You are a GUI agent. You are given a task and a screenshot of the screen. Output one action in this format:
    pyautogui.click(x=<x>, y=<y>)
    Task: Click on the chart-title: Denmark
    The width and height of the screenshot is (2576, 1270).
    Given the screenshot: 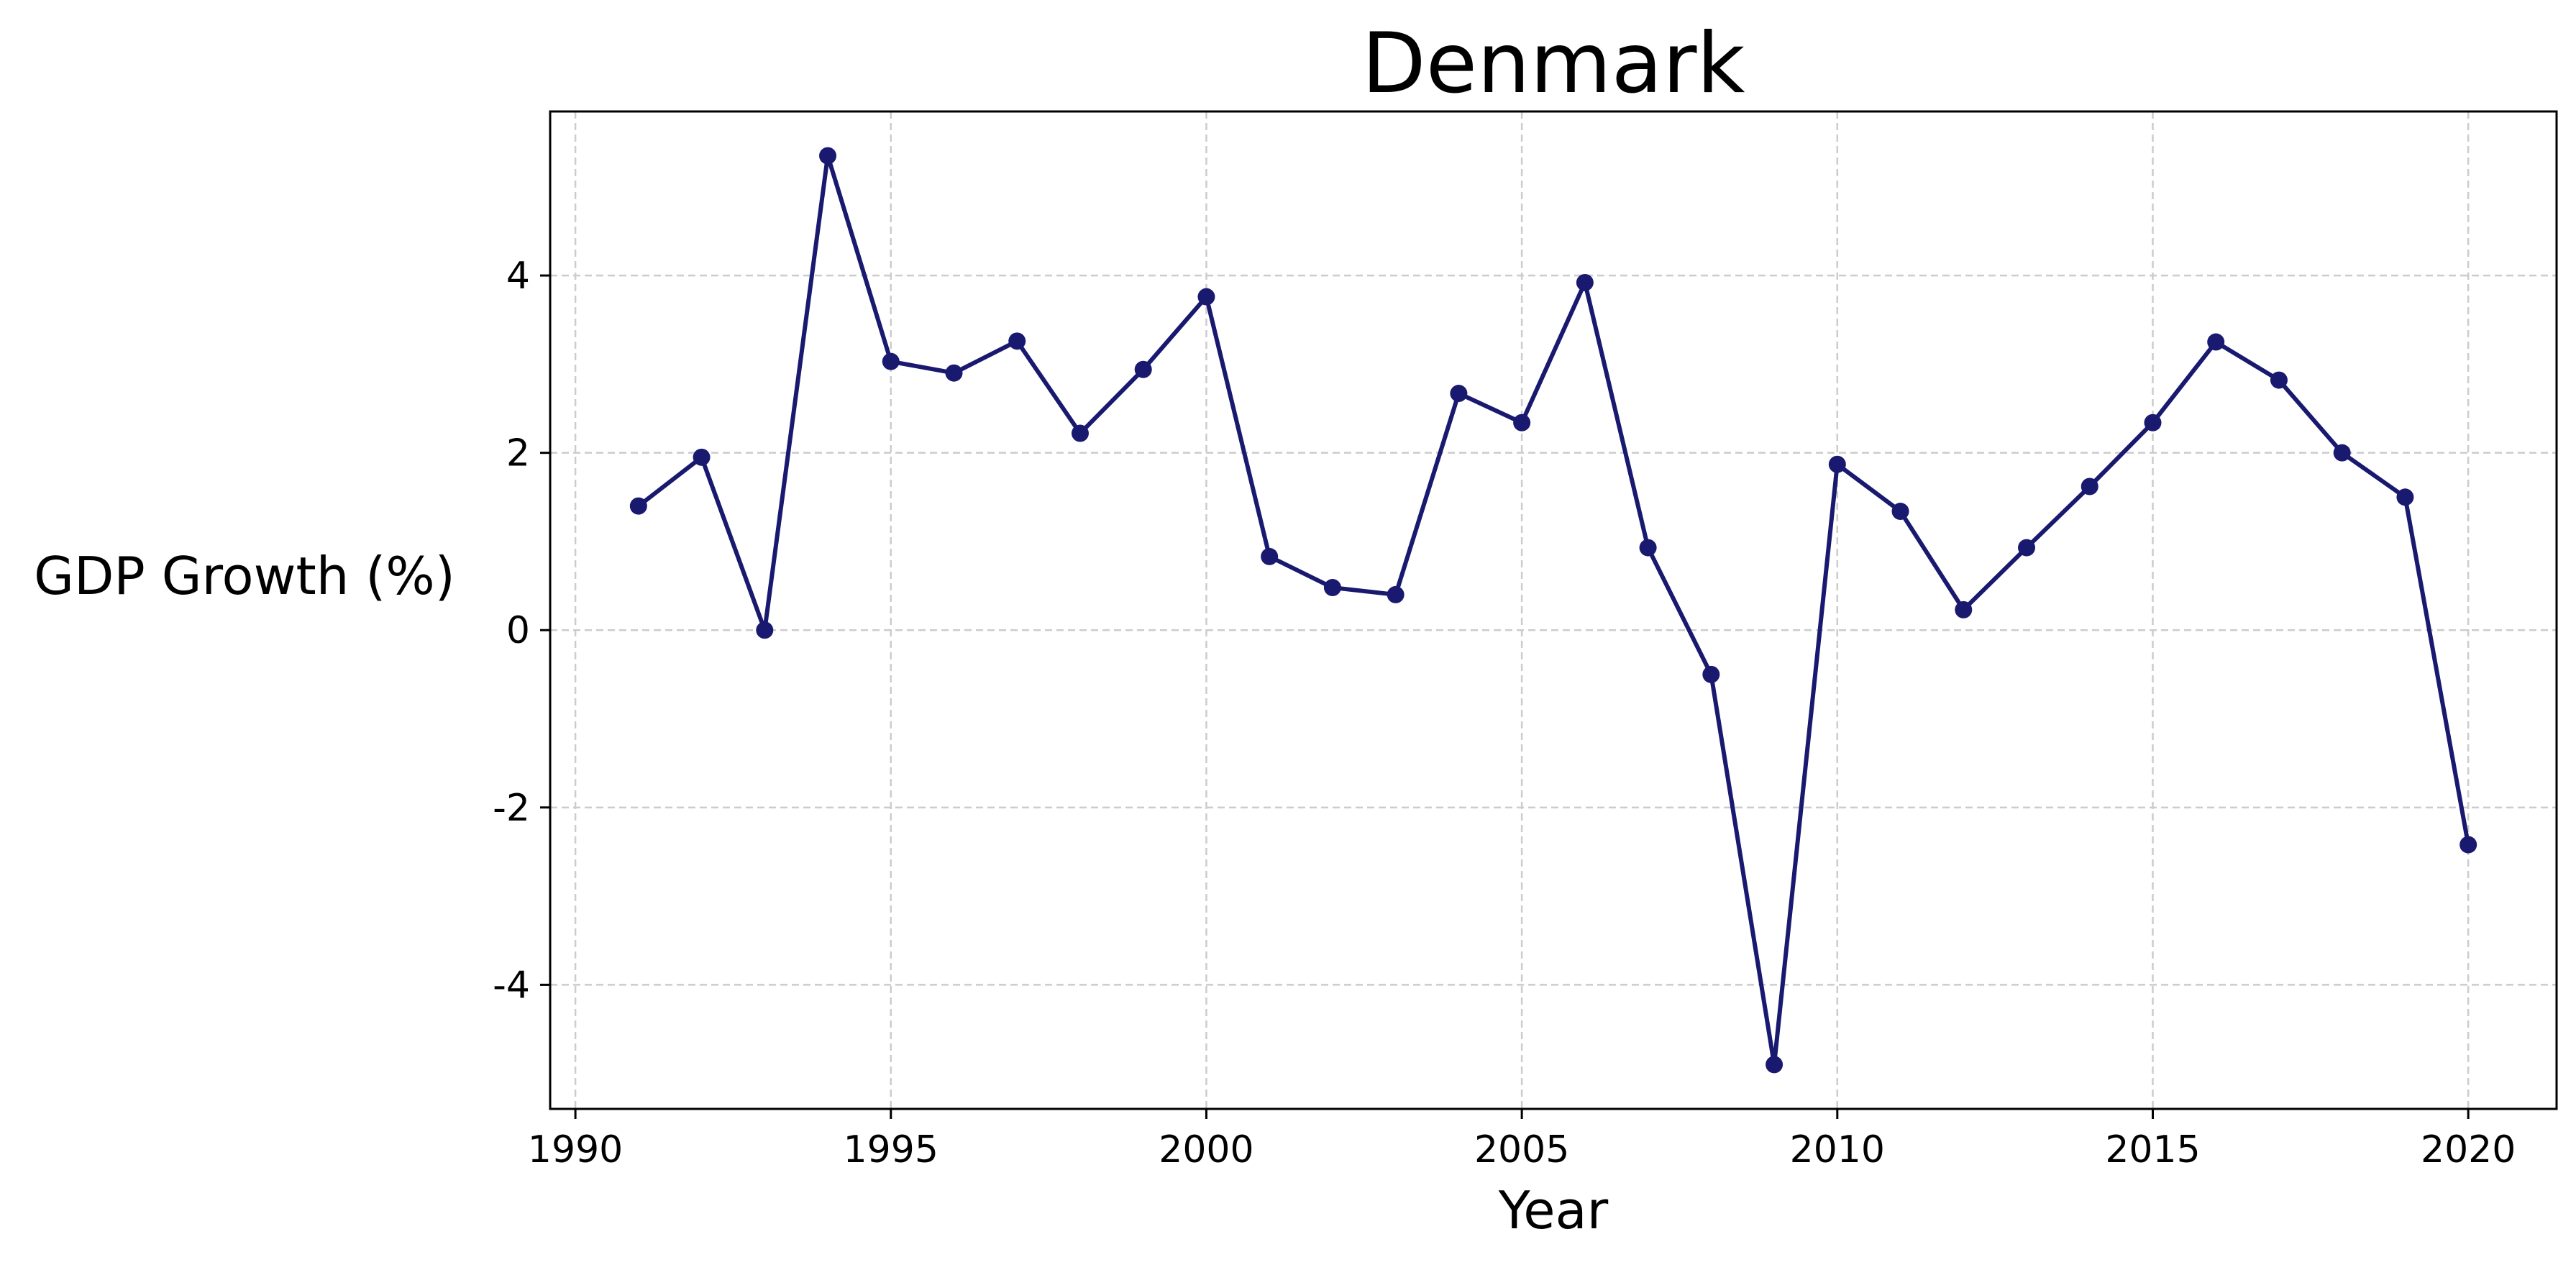 What is the action you would take?
    pyautogui.click(x=1553, y=64)
    